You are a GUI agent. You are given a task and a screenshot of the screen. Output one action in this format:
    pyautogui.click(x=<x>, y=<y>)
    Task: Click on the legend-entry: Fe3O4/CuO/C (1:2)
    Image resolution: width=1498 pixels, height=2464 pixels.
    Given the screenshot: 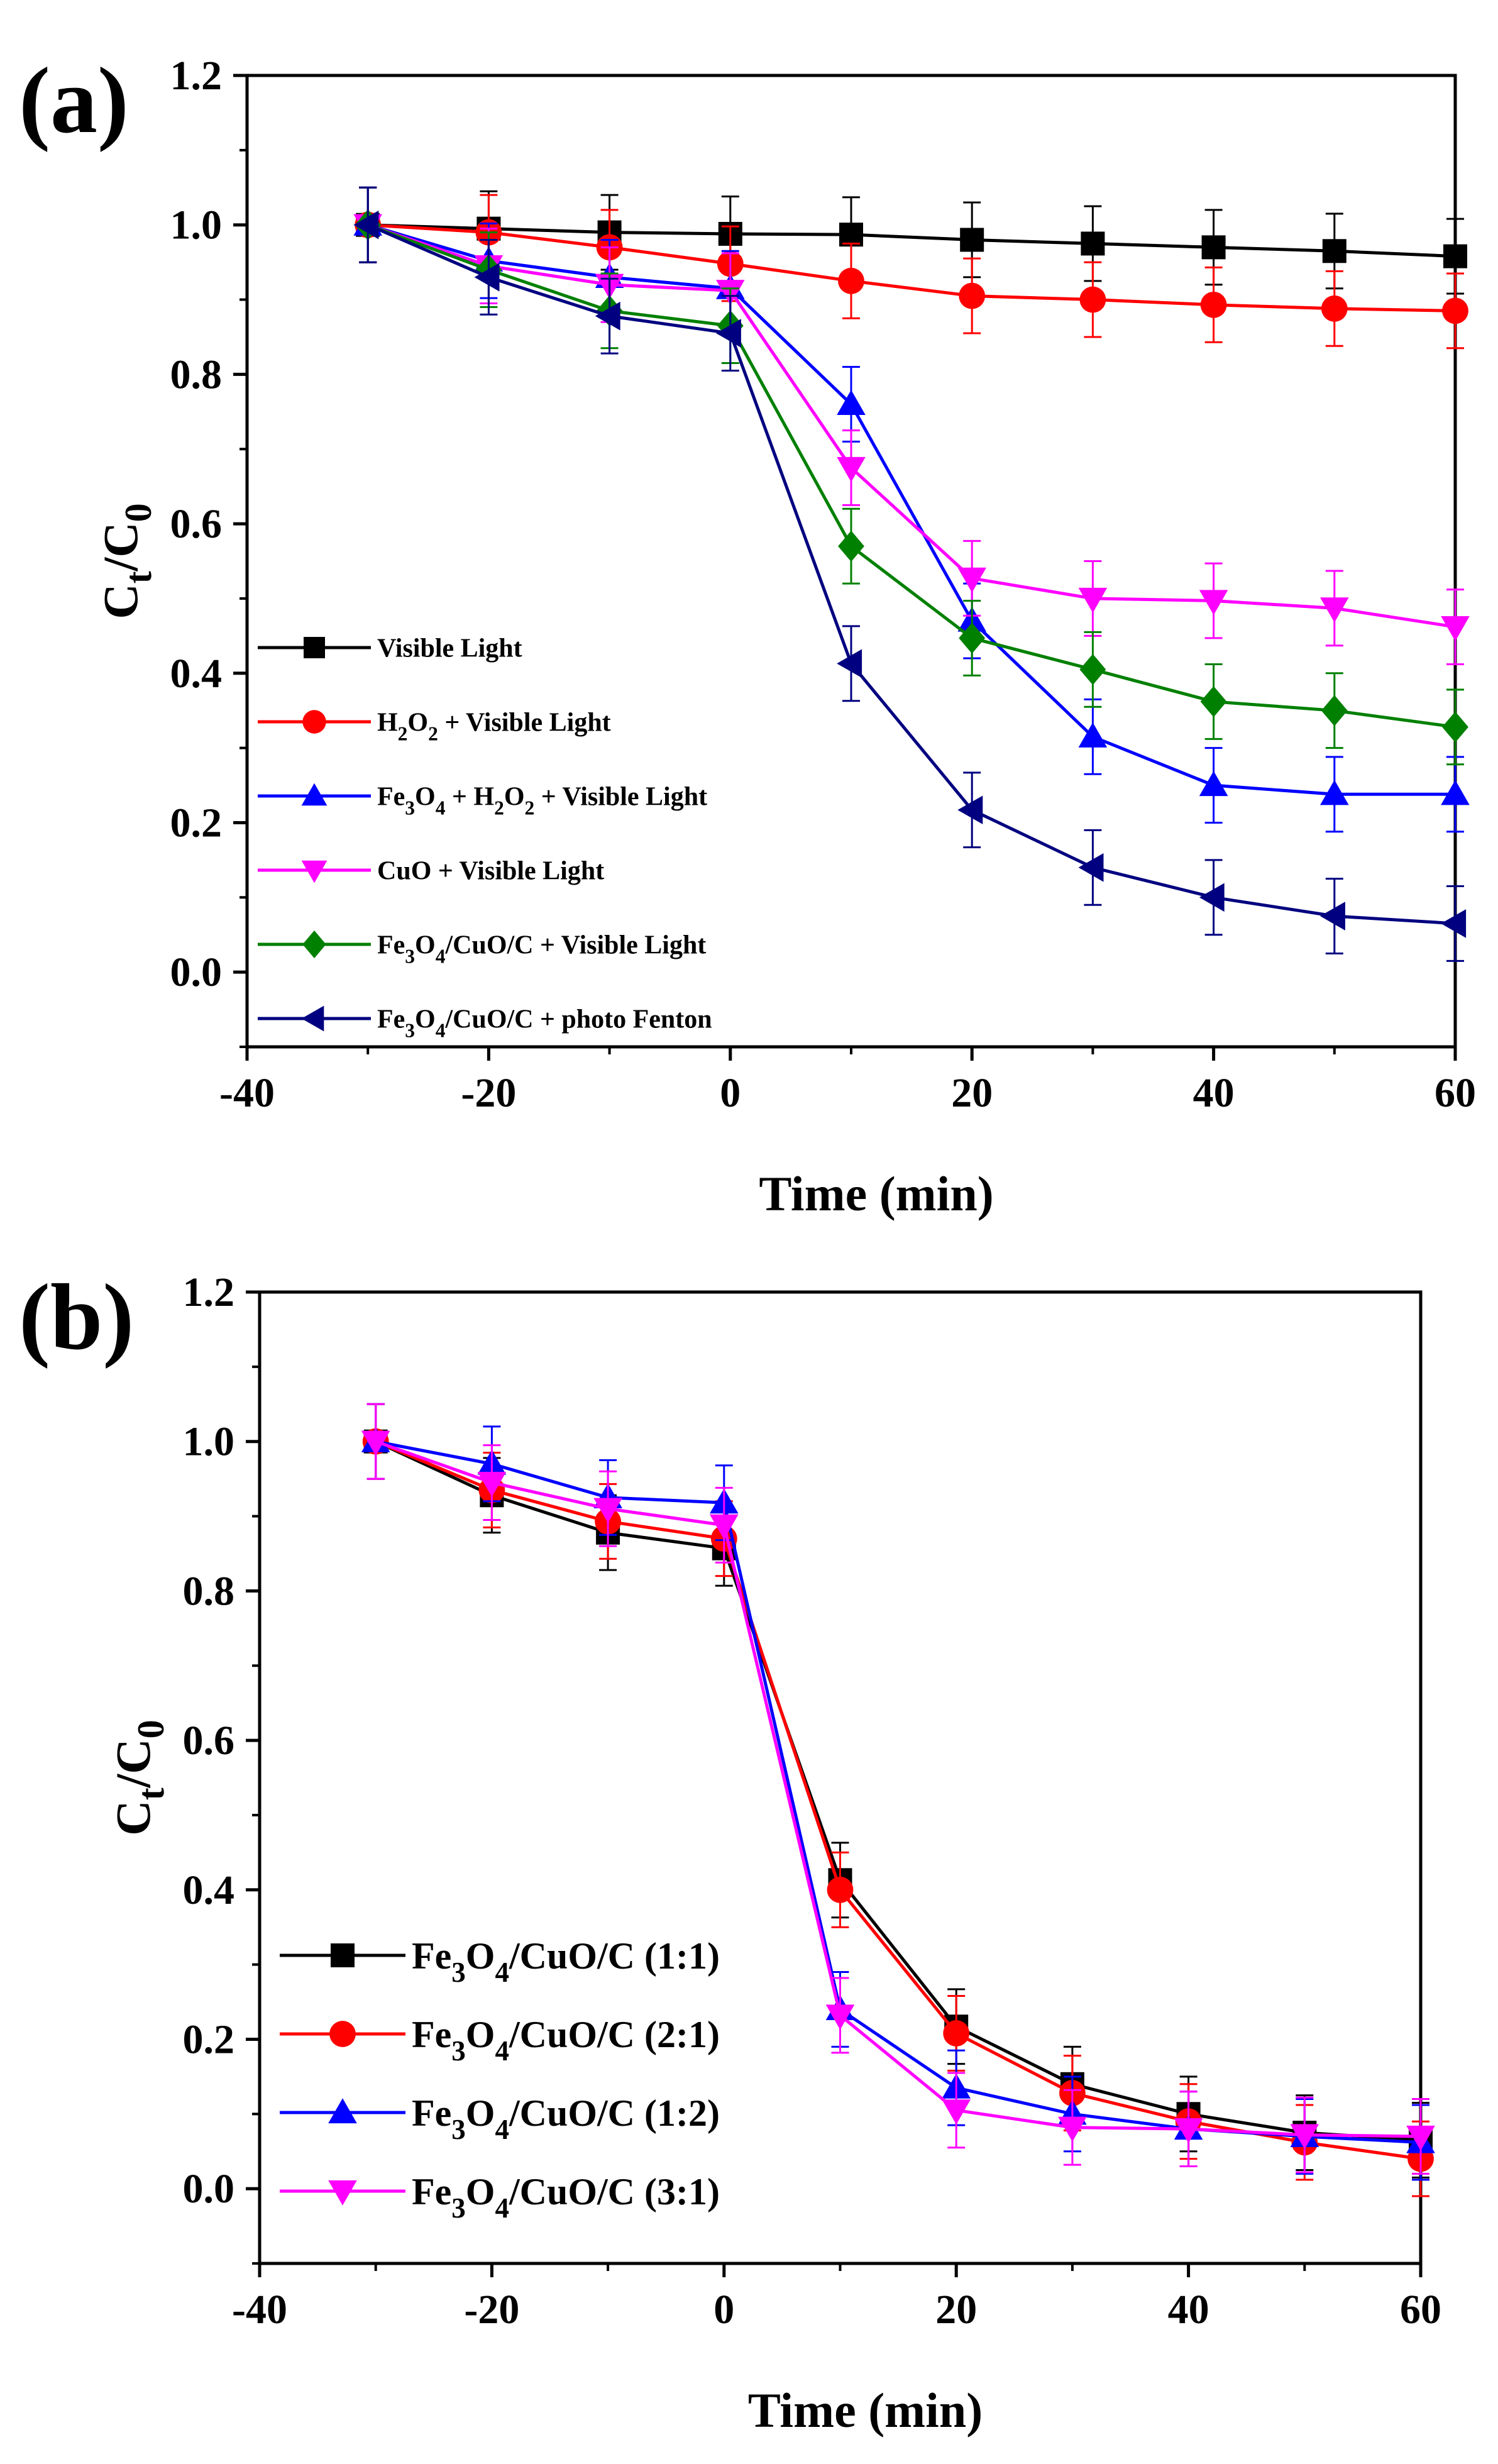 What is the action you would take?
    pyautogui.click(x=500, y=2118)
    